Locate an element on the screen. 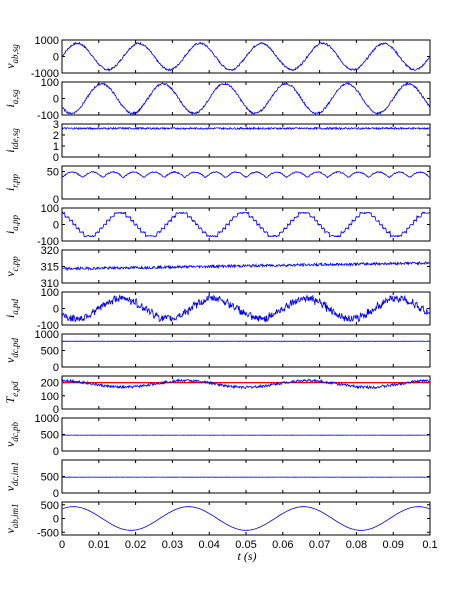 The height and width of the screenshot is (589, 474). x-tick-label: 0.02 is located at coordinates (135, 545).